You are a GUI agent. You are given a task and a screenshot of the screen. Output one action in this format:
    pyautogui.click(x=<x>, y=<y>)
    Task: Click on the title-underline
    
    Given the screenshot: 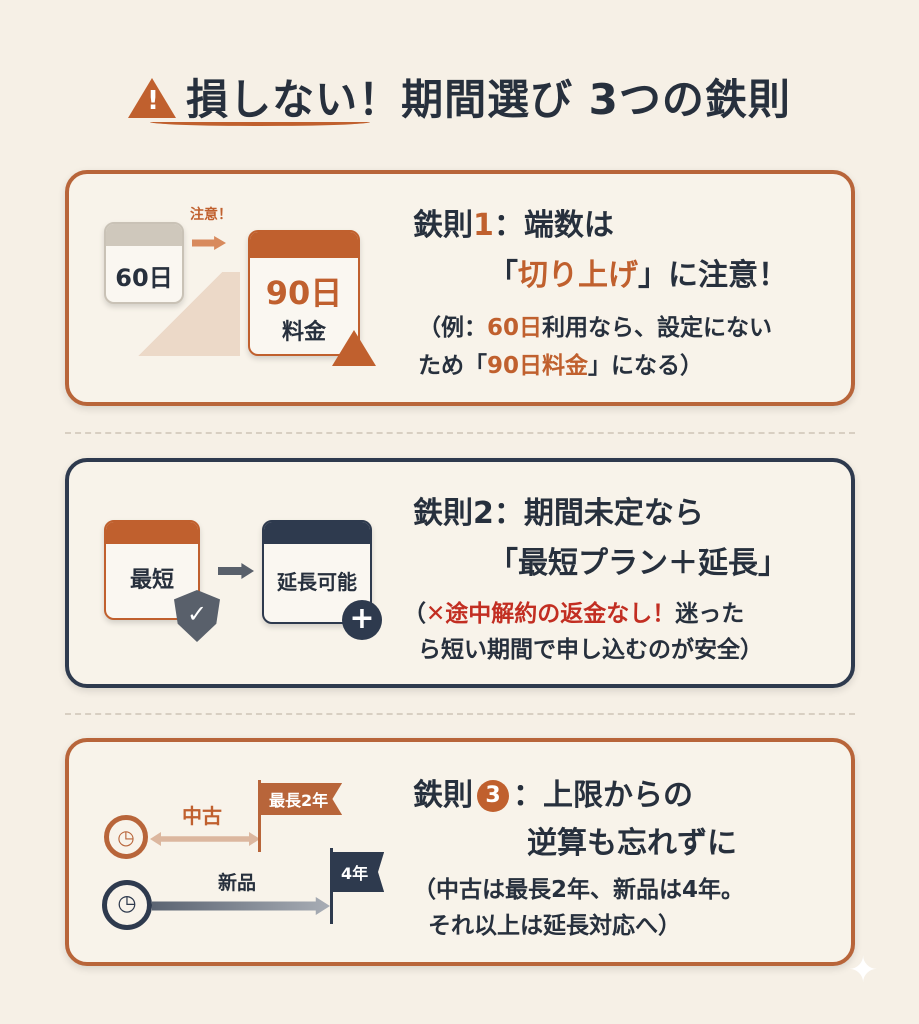 What is the action you would take?
    pyautogui.click(x=260, y=122)
    